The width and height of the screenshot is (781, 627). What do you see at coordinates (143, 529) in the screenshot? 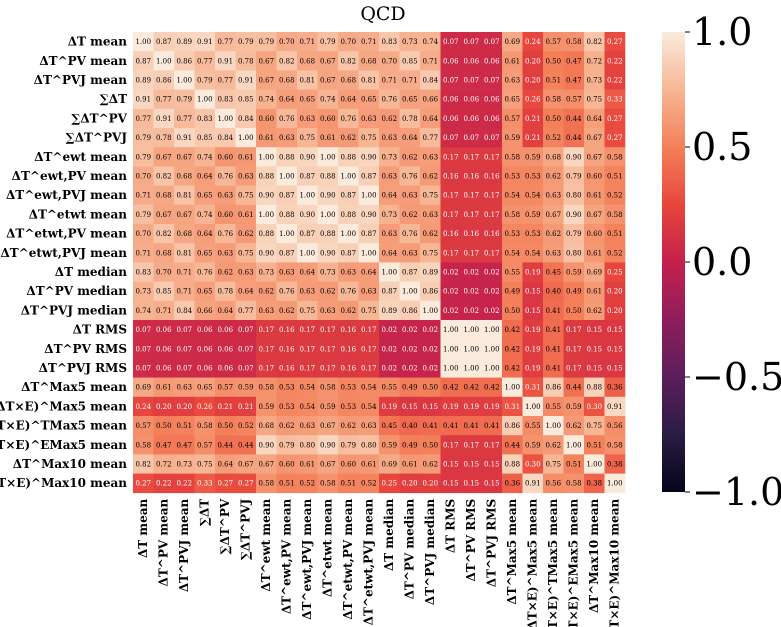
I see `x-tick-label: ΔT mean` at bounding box center [143, 529].